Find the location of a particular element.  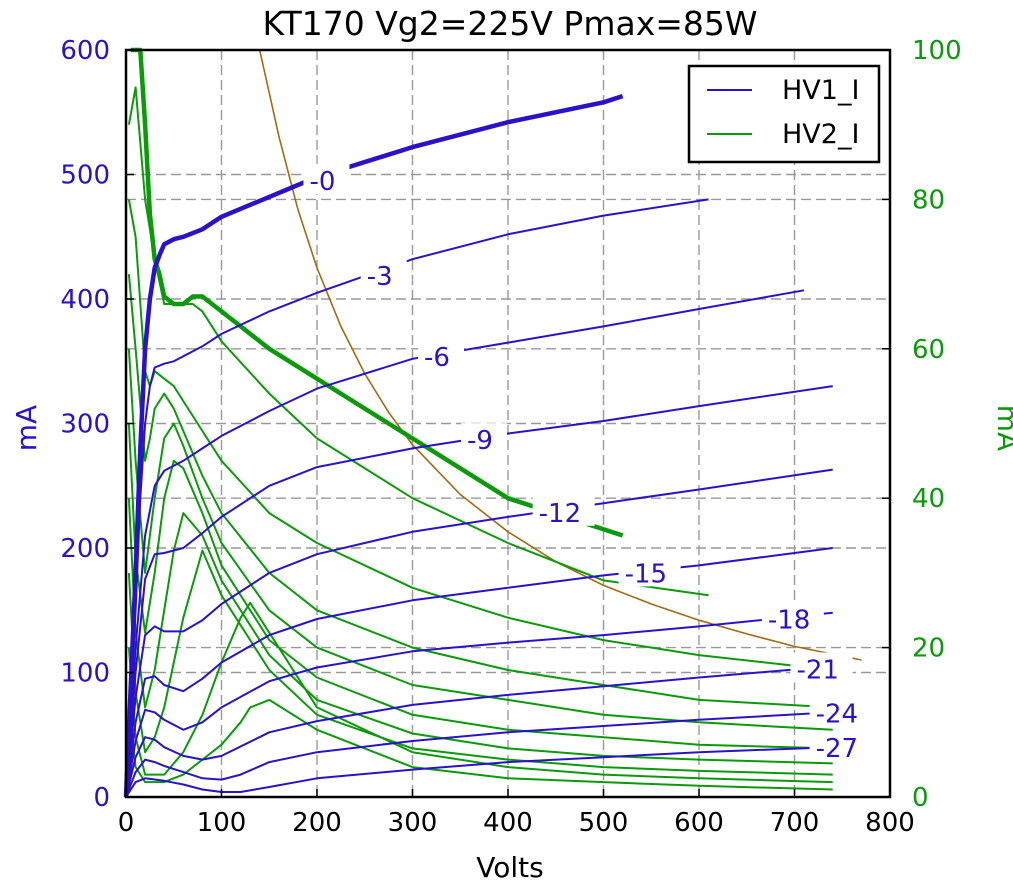

curve-label: -21 is located at coordinates (818, 670).